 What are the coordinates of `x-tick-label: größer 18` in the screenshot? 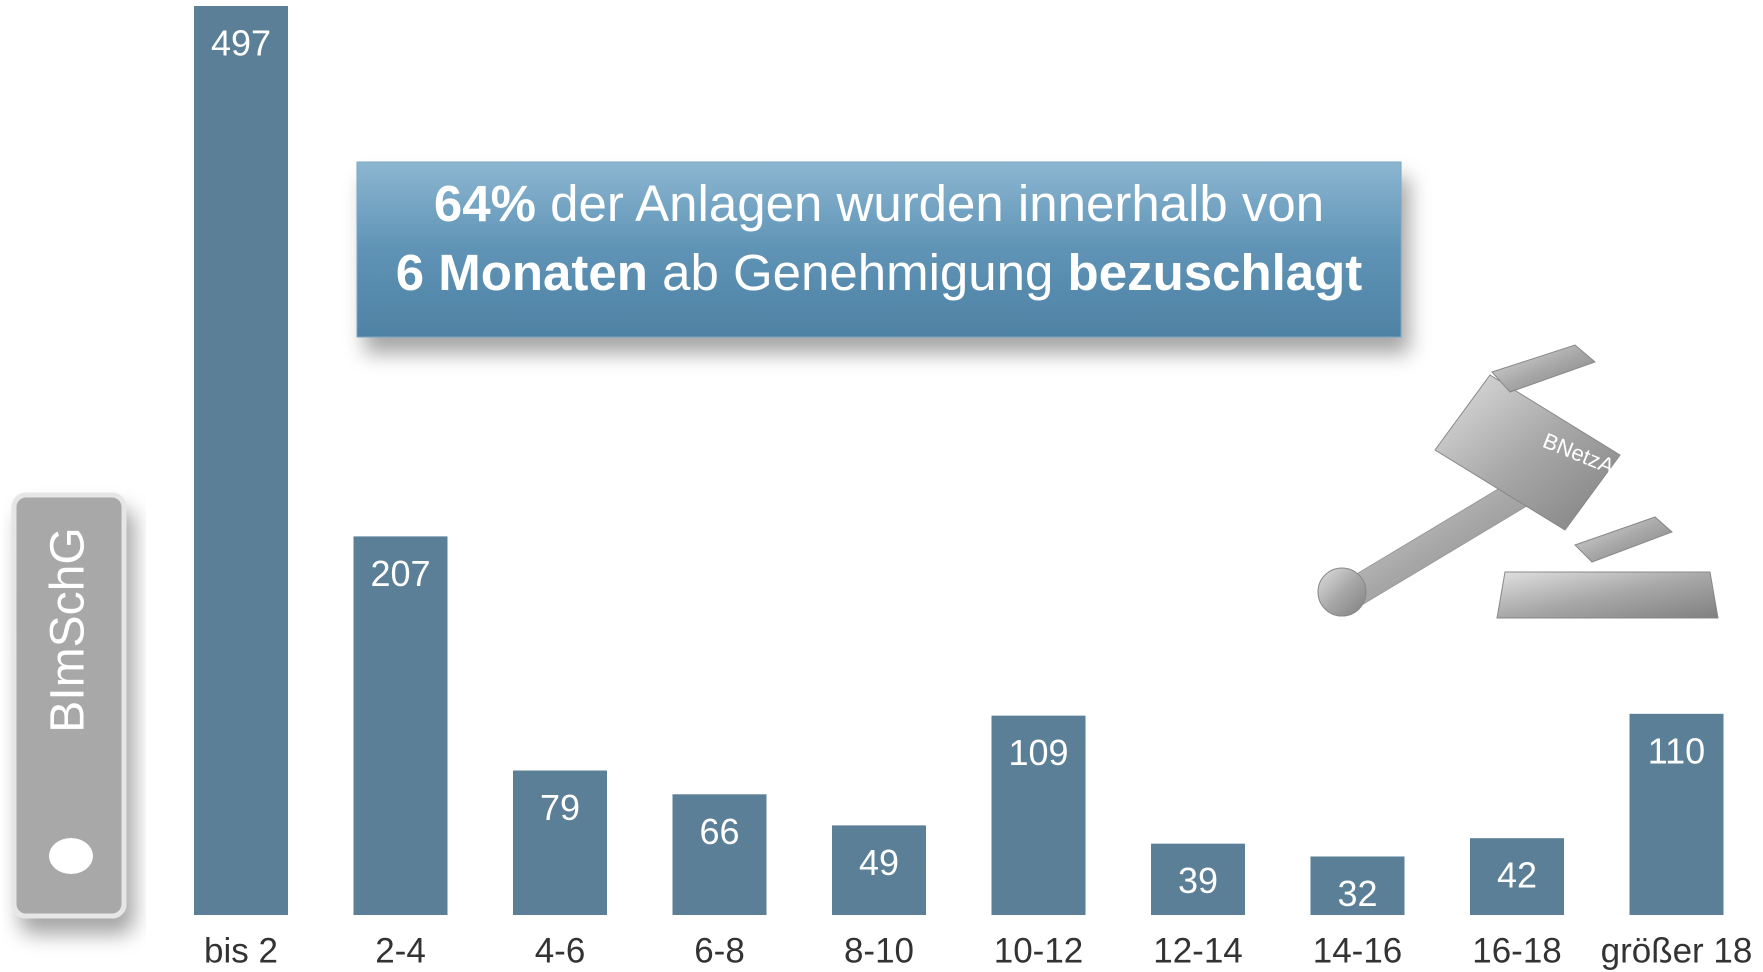 It's located at (1677, 950).